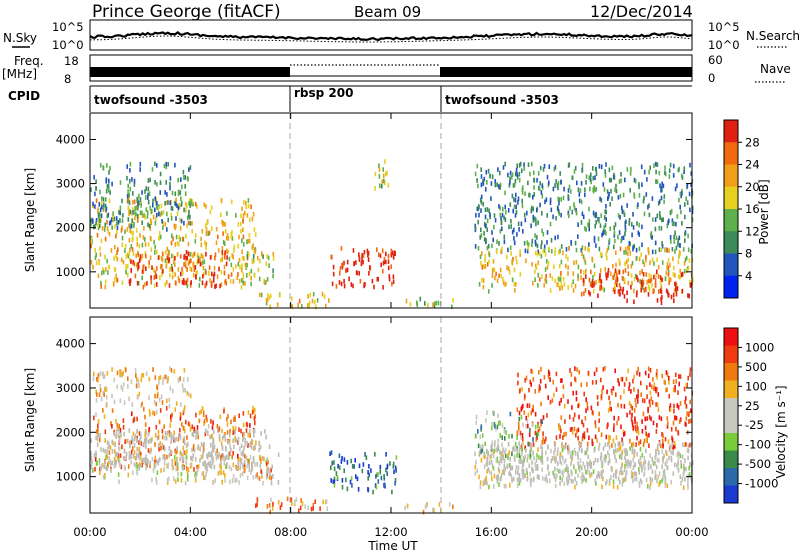  What do you see at coordinates (781, 431) in the screenshot?
I see `velocity-colorbar-label: Velocity [m s⁻¹]` at bounding box center [781, 431].